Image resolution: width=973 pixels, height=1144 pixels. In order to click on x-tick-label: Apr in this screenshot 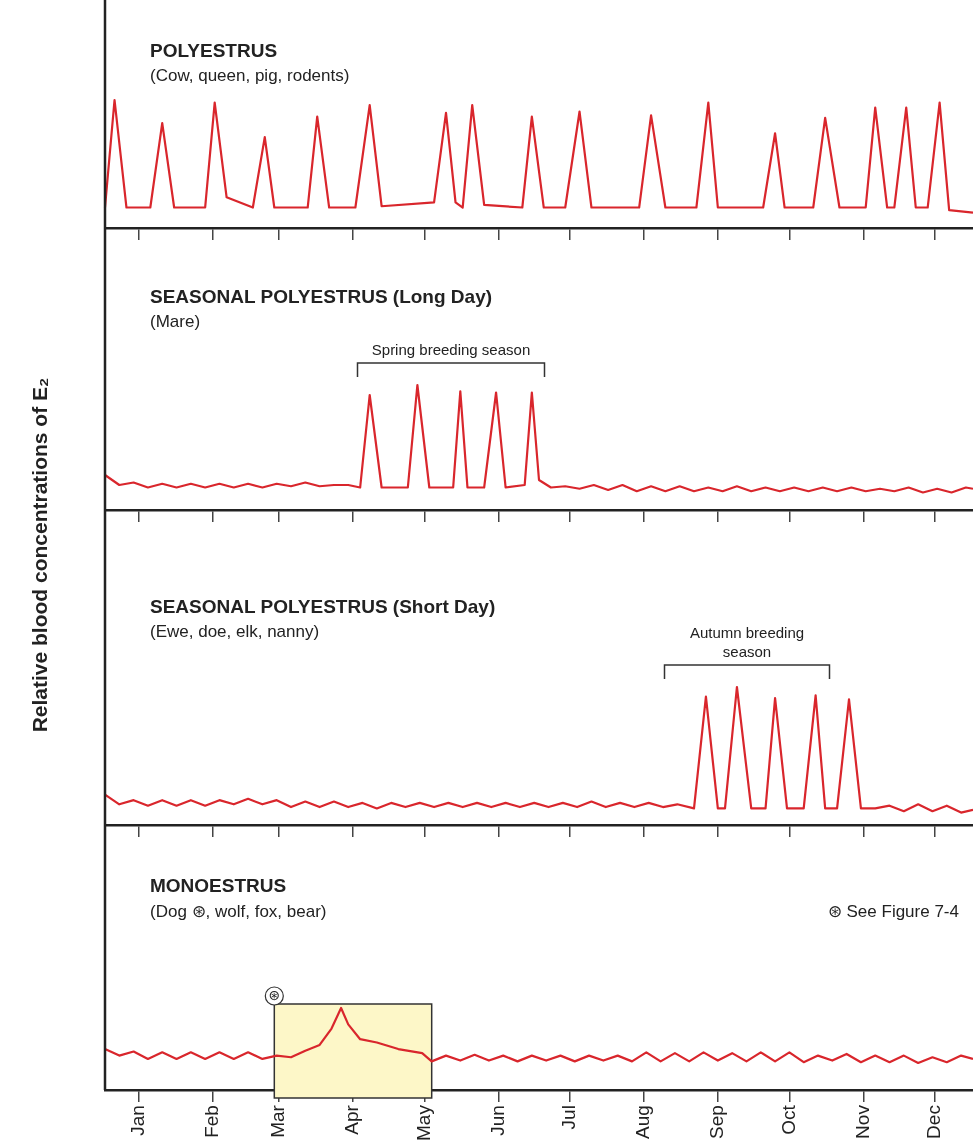, I will do `click(352, 1119)`.